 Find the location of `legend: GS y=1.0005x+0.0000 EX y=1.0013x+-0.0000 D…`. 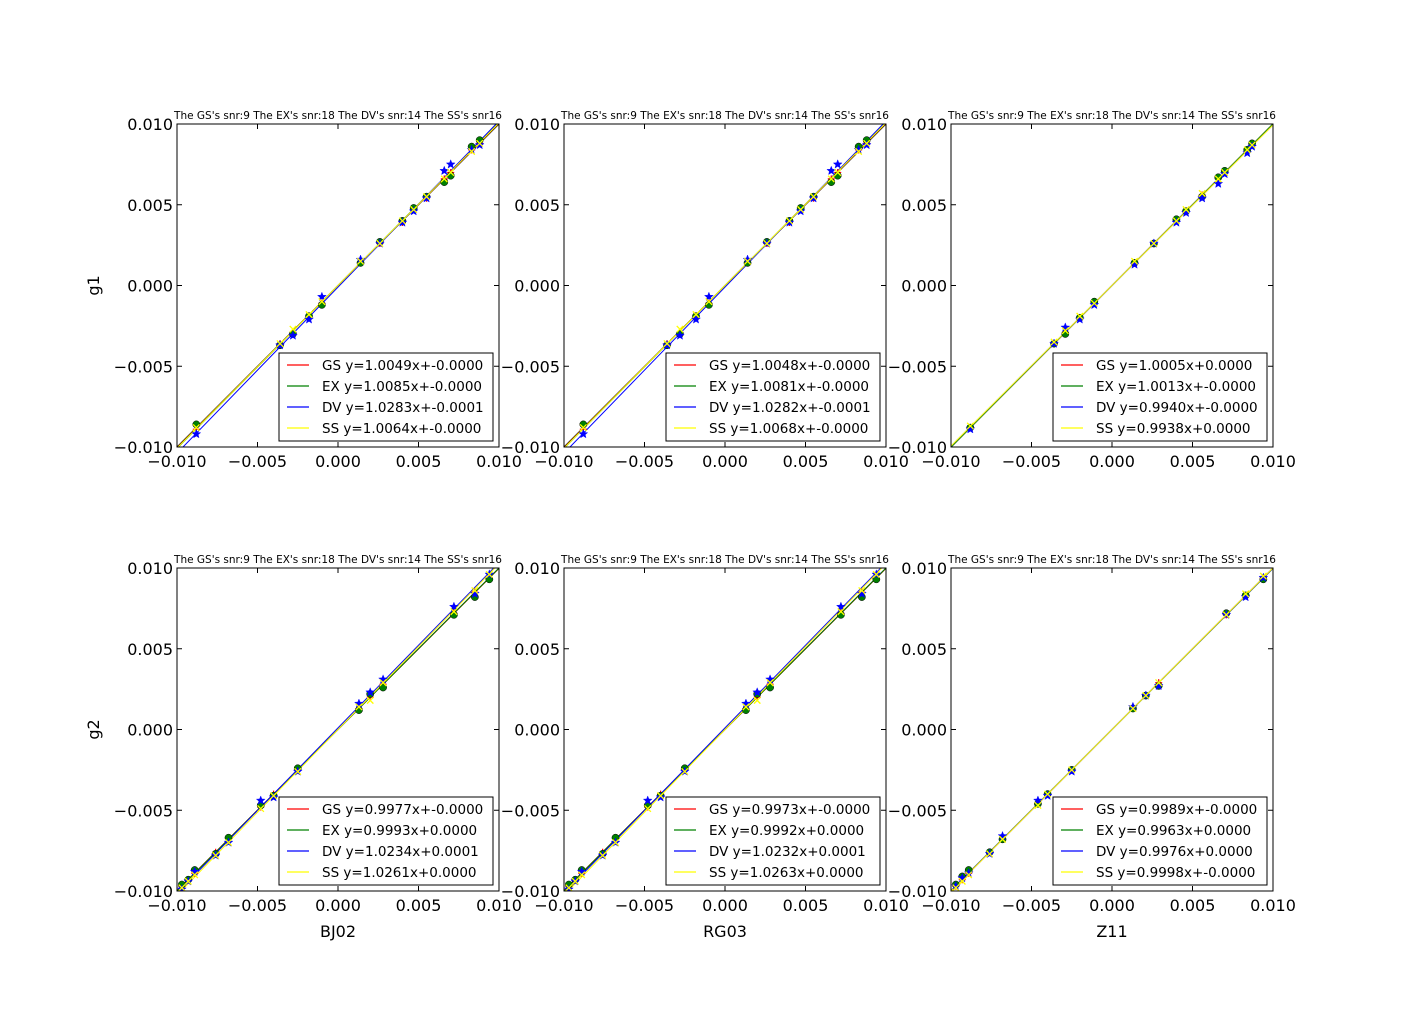

legend: GS y=1.0005x+0.0000 EX y=1.0013x+-0.0000 D… is located at coordinates (1160, 397).